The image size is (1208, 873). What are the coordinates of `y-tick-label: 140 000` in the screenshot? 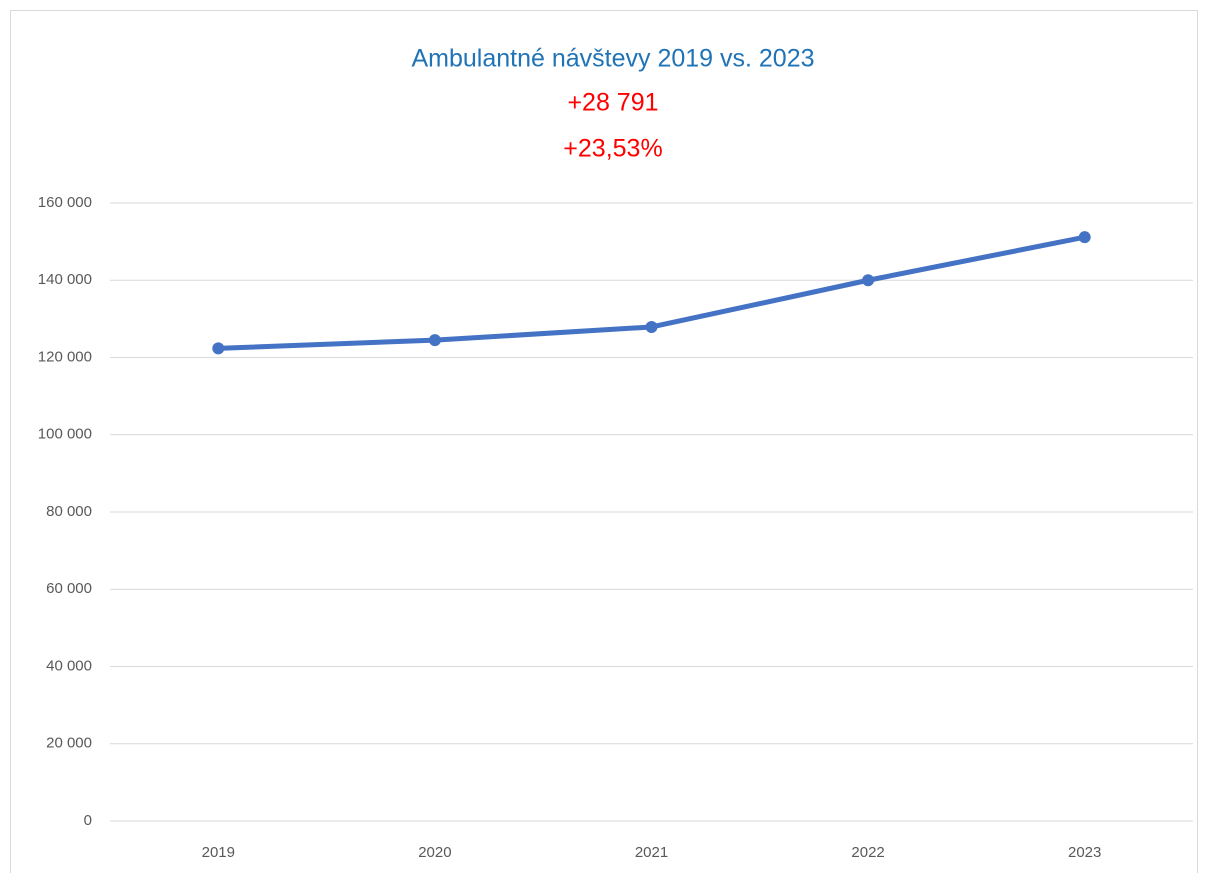 It's located at (65, 279).